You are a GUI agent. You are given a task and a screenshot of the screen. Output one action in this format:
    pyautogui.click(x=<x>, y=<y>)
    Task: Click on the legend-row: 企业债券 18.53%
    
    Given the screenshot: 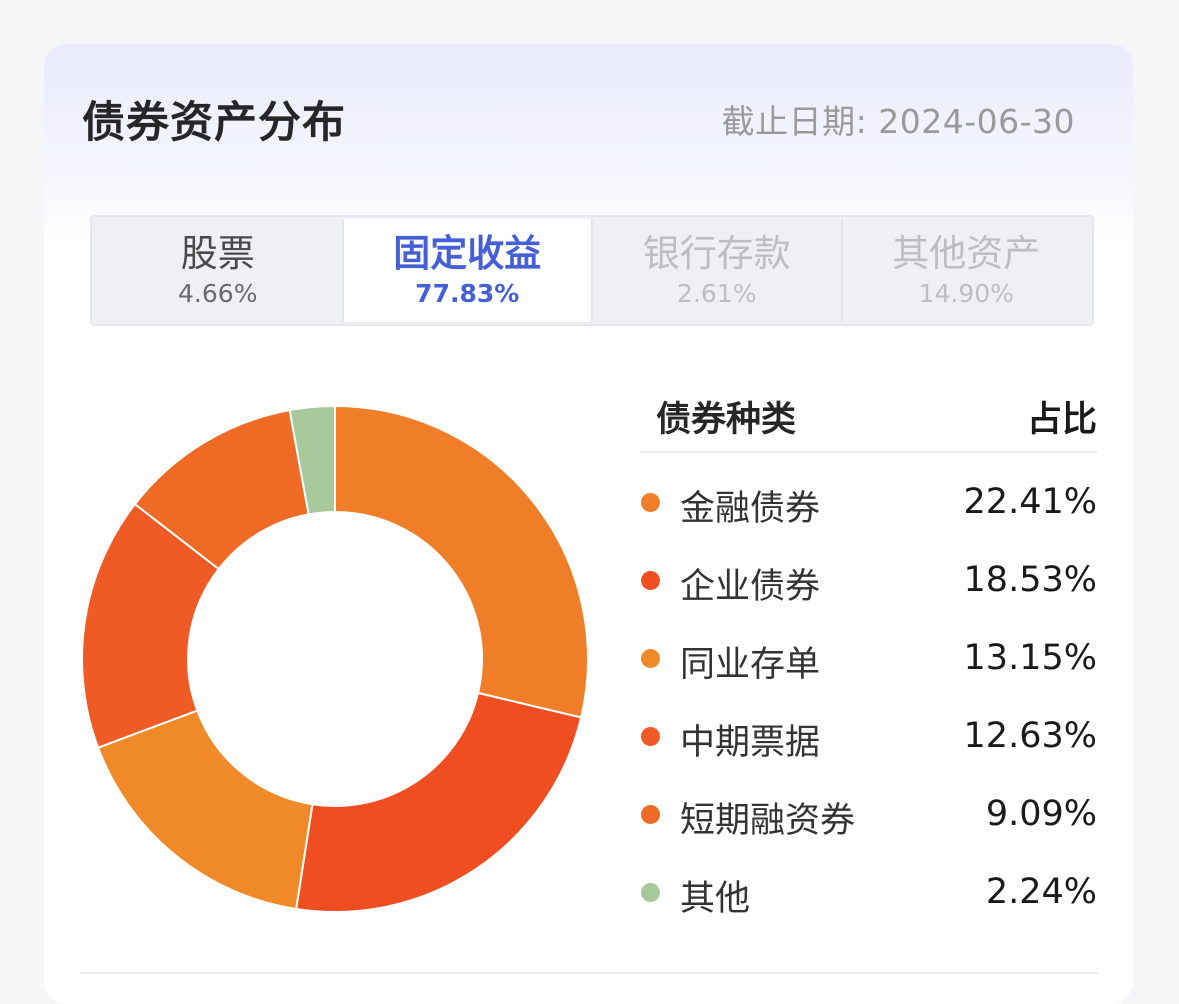 What is the action you would take?
    pyautogui.click(x=868, y=583)
    